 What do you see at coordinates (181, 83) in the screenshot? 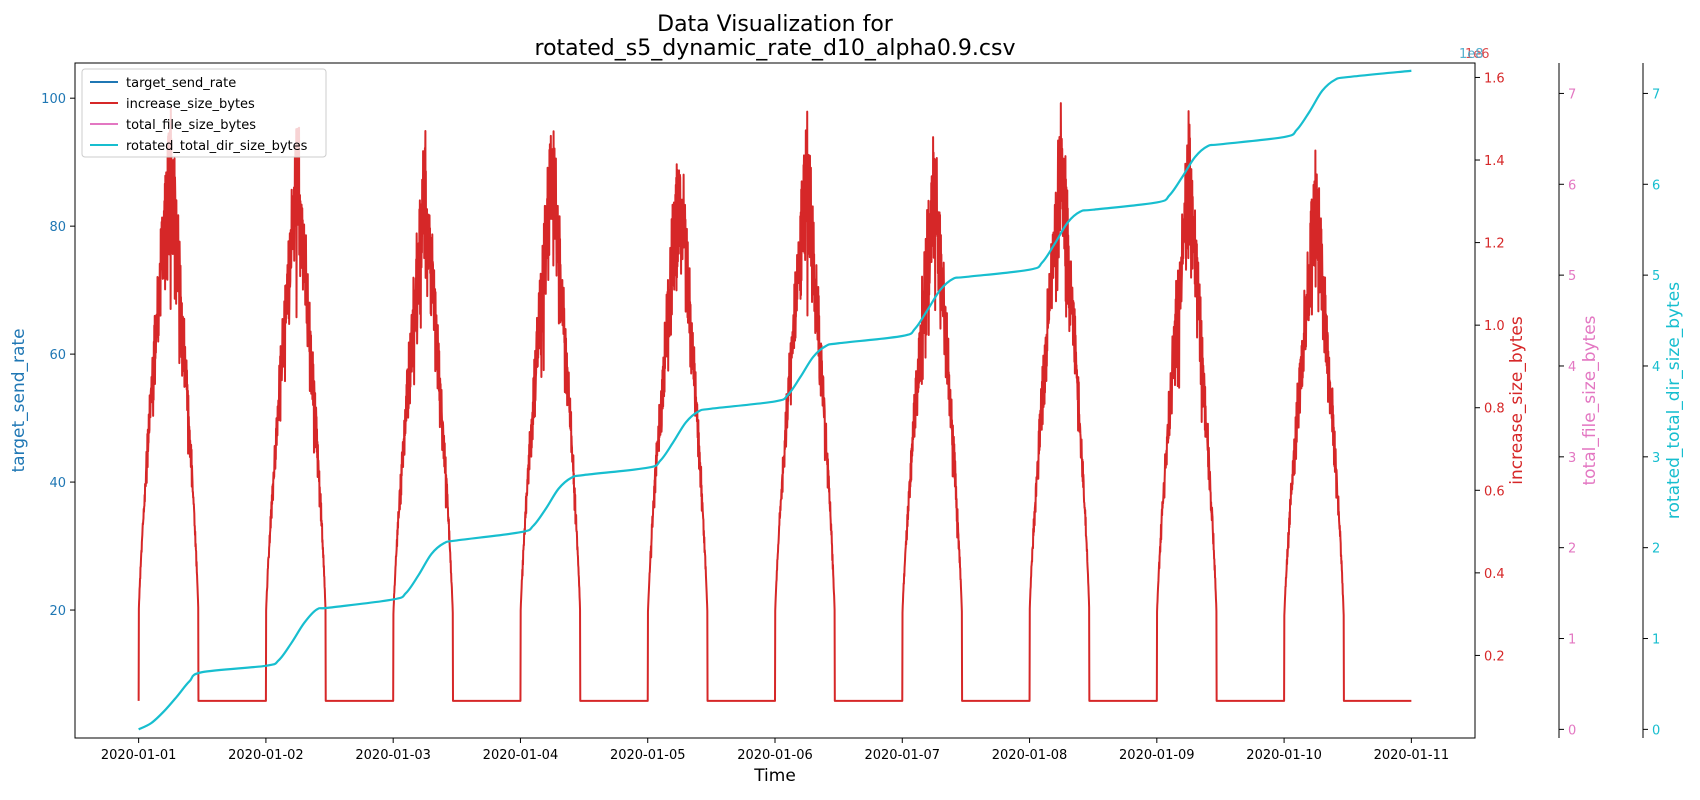
I see `legend-entry-label: target_send_rate` at bounding box center [181, 83].